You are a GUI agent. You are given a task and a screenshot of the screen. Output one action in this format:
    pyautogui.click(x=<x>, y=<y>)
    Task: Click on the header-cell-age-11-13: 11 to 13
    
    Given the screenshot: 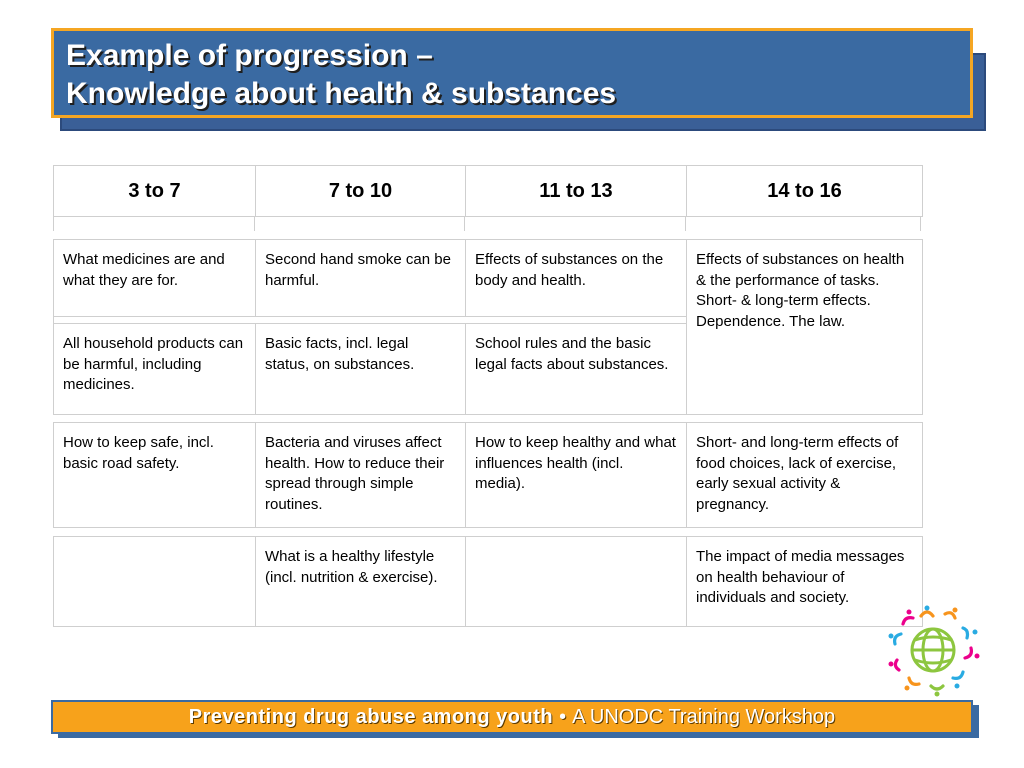 What is the action you would take?
    pyautogui.click(x=575, y=191)
    